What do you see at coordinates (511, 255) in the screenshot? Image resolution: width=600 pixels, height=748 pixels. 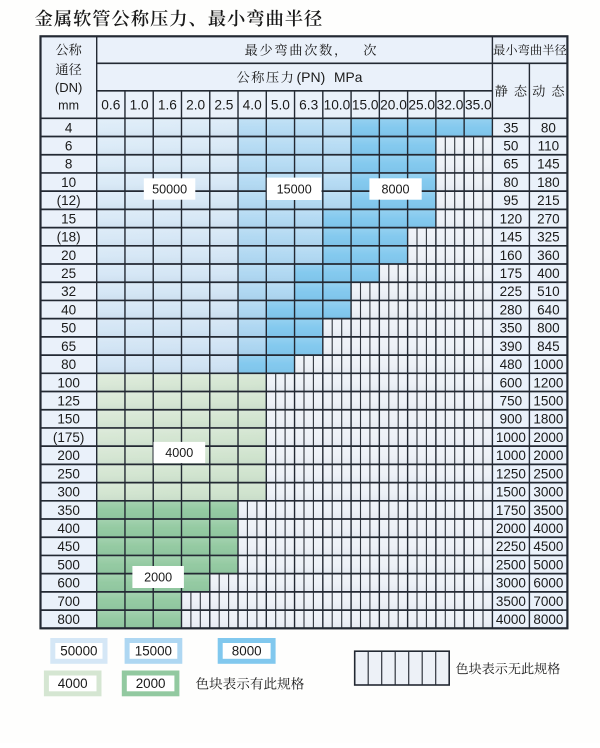 I see `svg-text: 160` at bounding box center [511, 255].